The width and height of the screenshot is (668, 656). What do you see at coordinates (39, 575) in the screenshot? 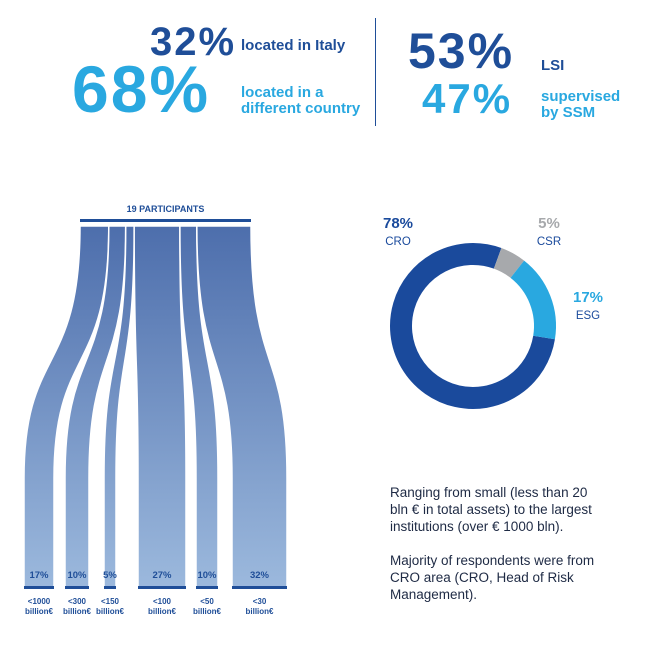
I see `flow-value-label-1: 17%` at bounding box center [39, 575].